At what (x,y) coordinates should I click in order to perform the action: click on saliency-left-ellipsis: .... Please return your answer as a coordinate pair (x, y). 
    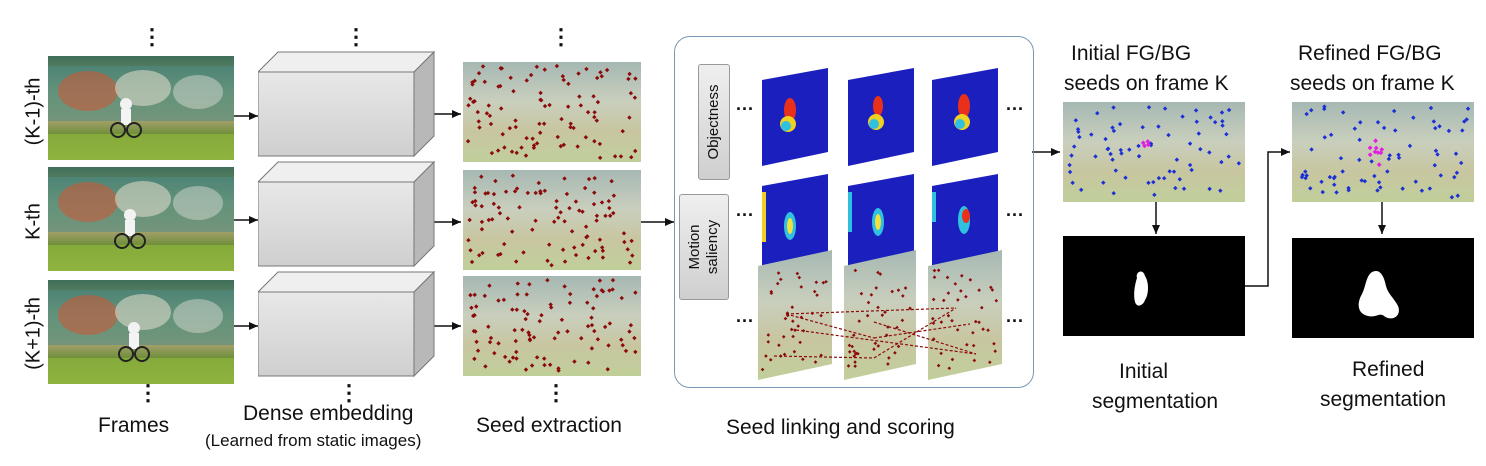
    Looking at the image, I should click on (745, 210).